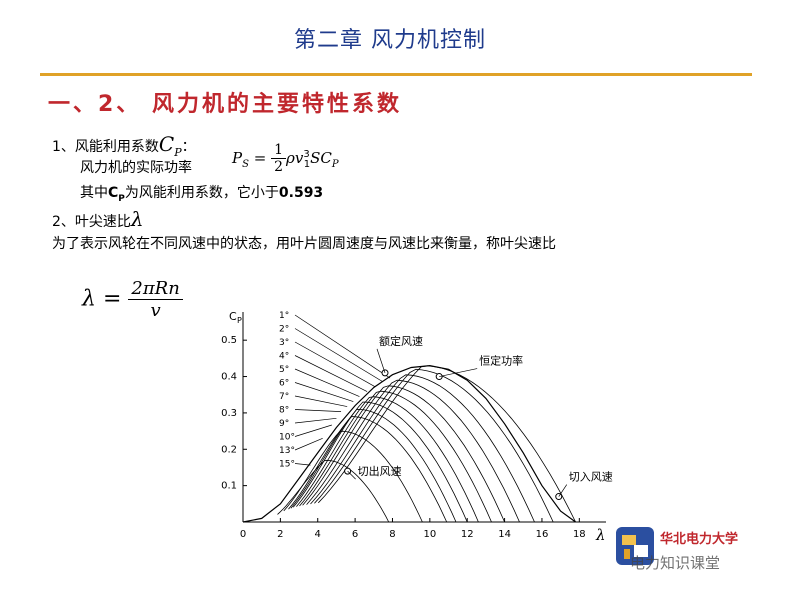 This screenshot has width=800, height=600. Describe the element at coordinates (284, 330) in the screenshot. I see `pitch-label: 2°` at that location.